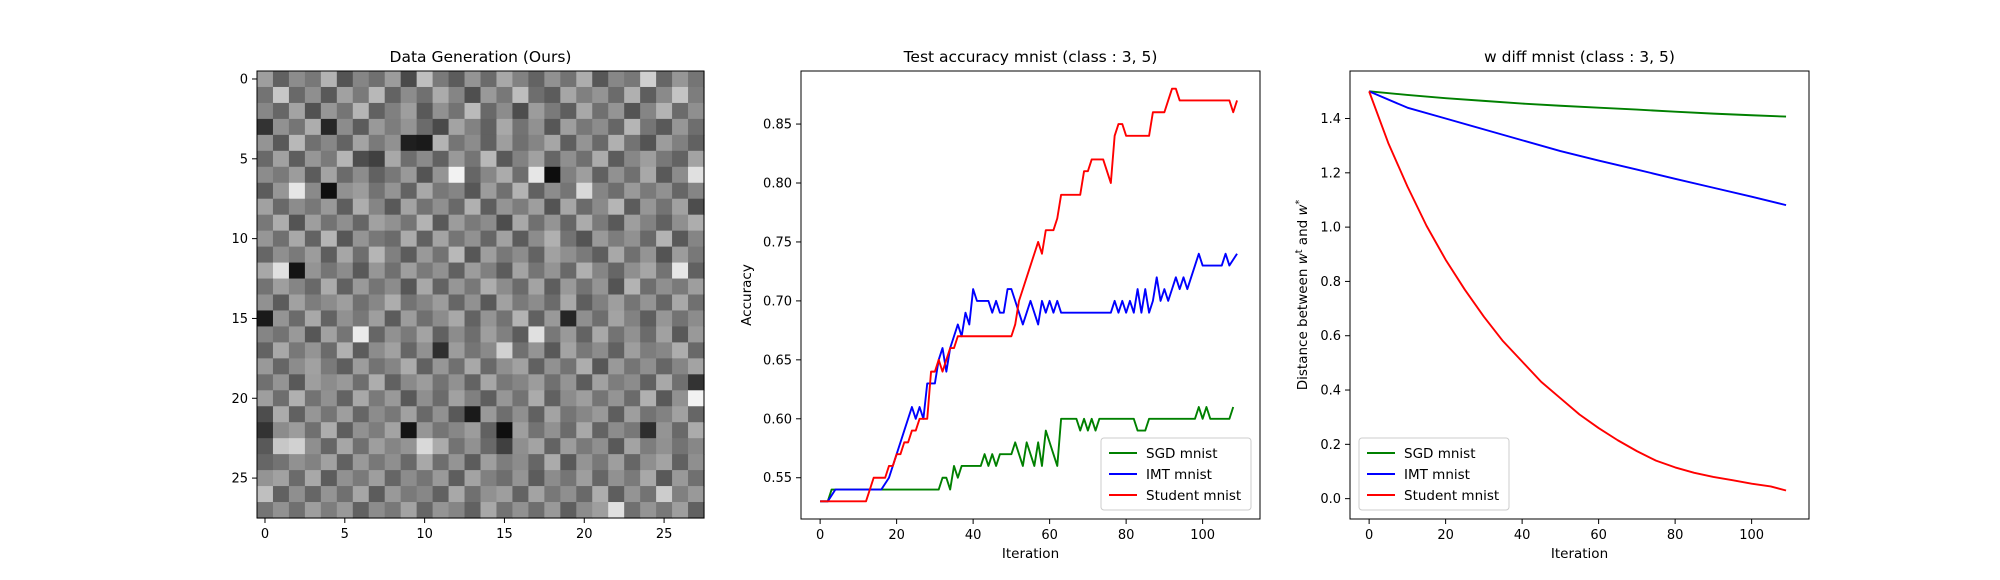 Image resolution: width=2000 pixels, height=580 pixels. What do you see at coordinates (1675, 535) in the screenshot?
I see `x-tick-label: 80` at bounding box center [1675, 535].